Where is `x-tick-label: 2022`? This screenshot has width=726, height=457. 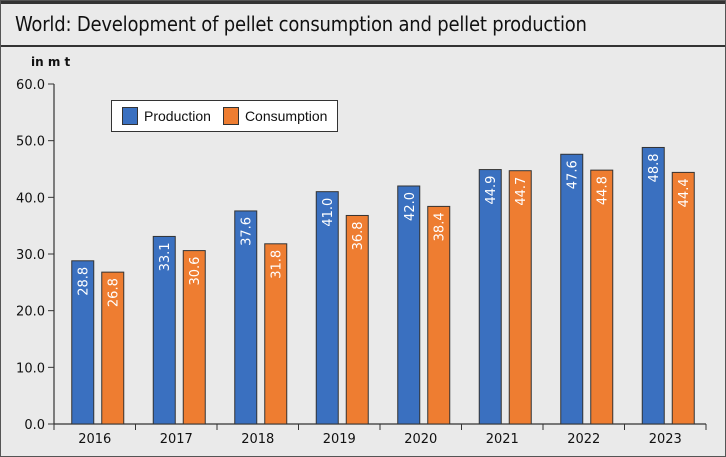 x-tick-label: 2022 is located at coordinates (583, 439).